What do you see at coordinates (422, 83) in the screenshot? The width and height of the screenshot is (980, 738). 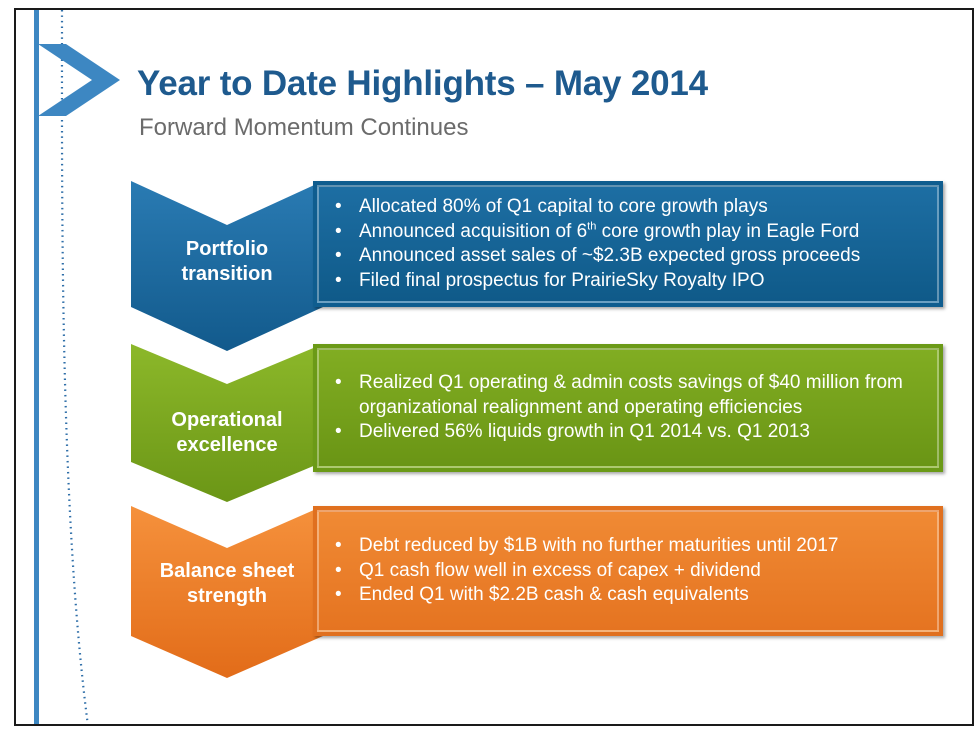 I see `page-title: Year to Date Highlights – May 2014` at bounding box center [422, 83].